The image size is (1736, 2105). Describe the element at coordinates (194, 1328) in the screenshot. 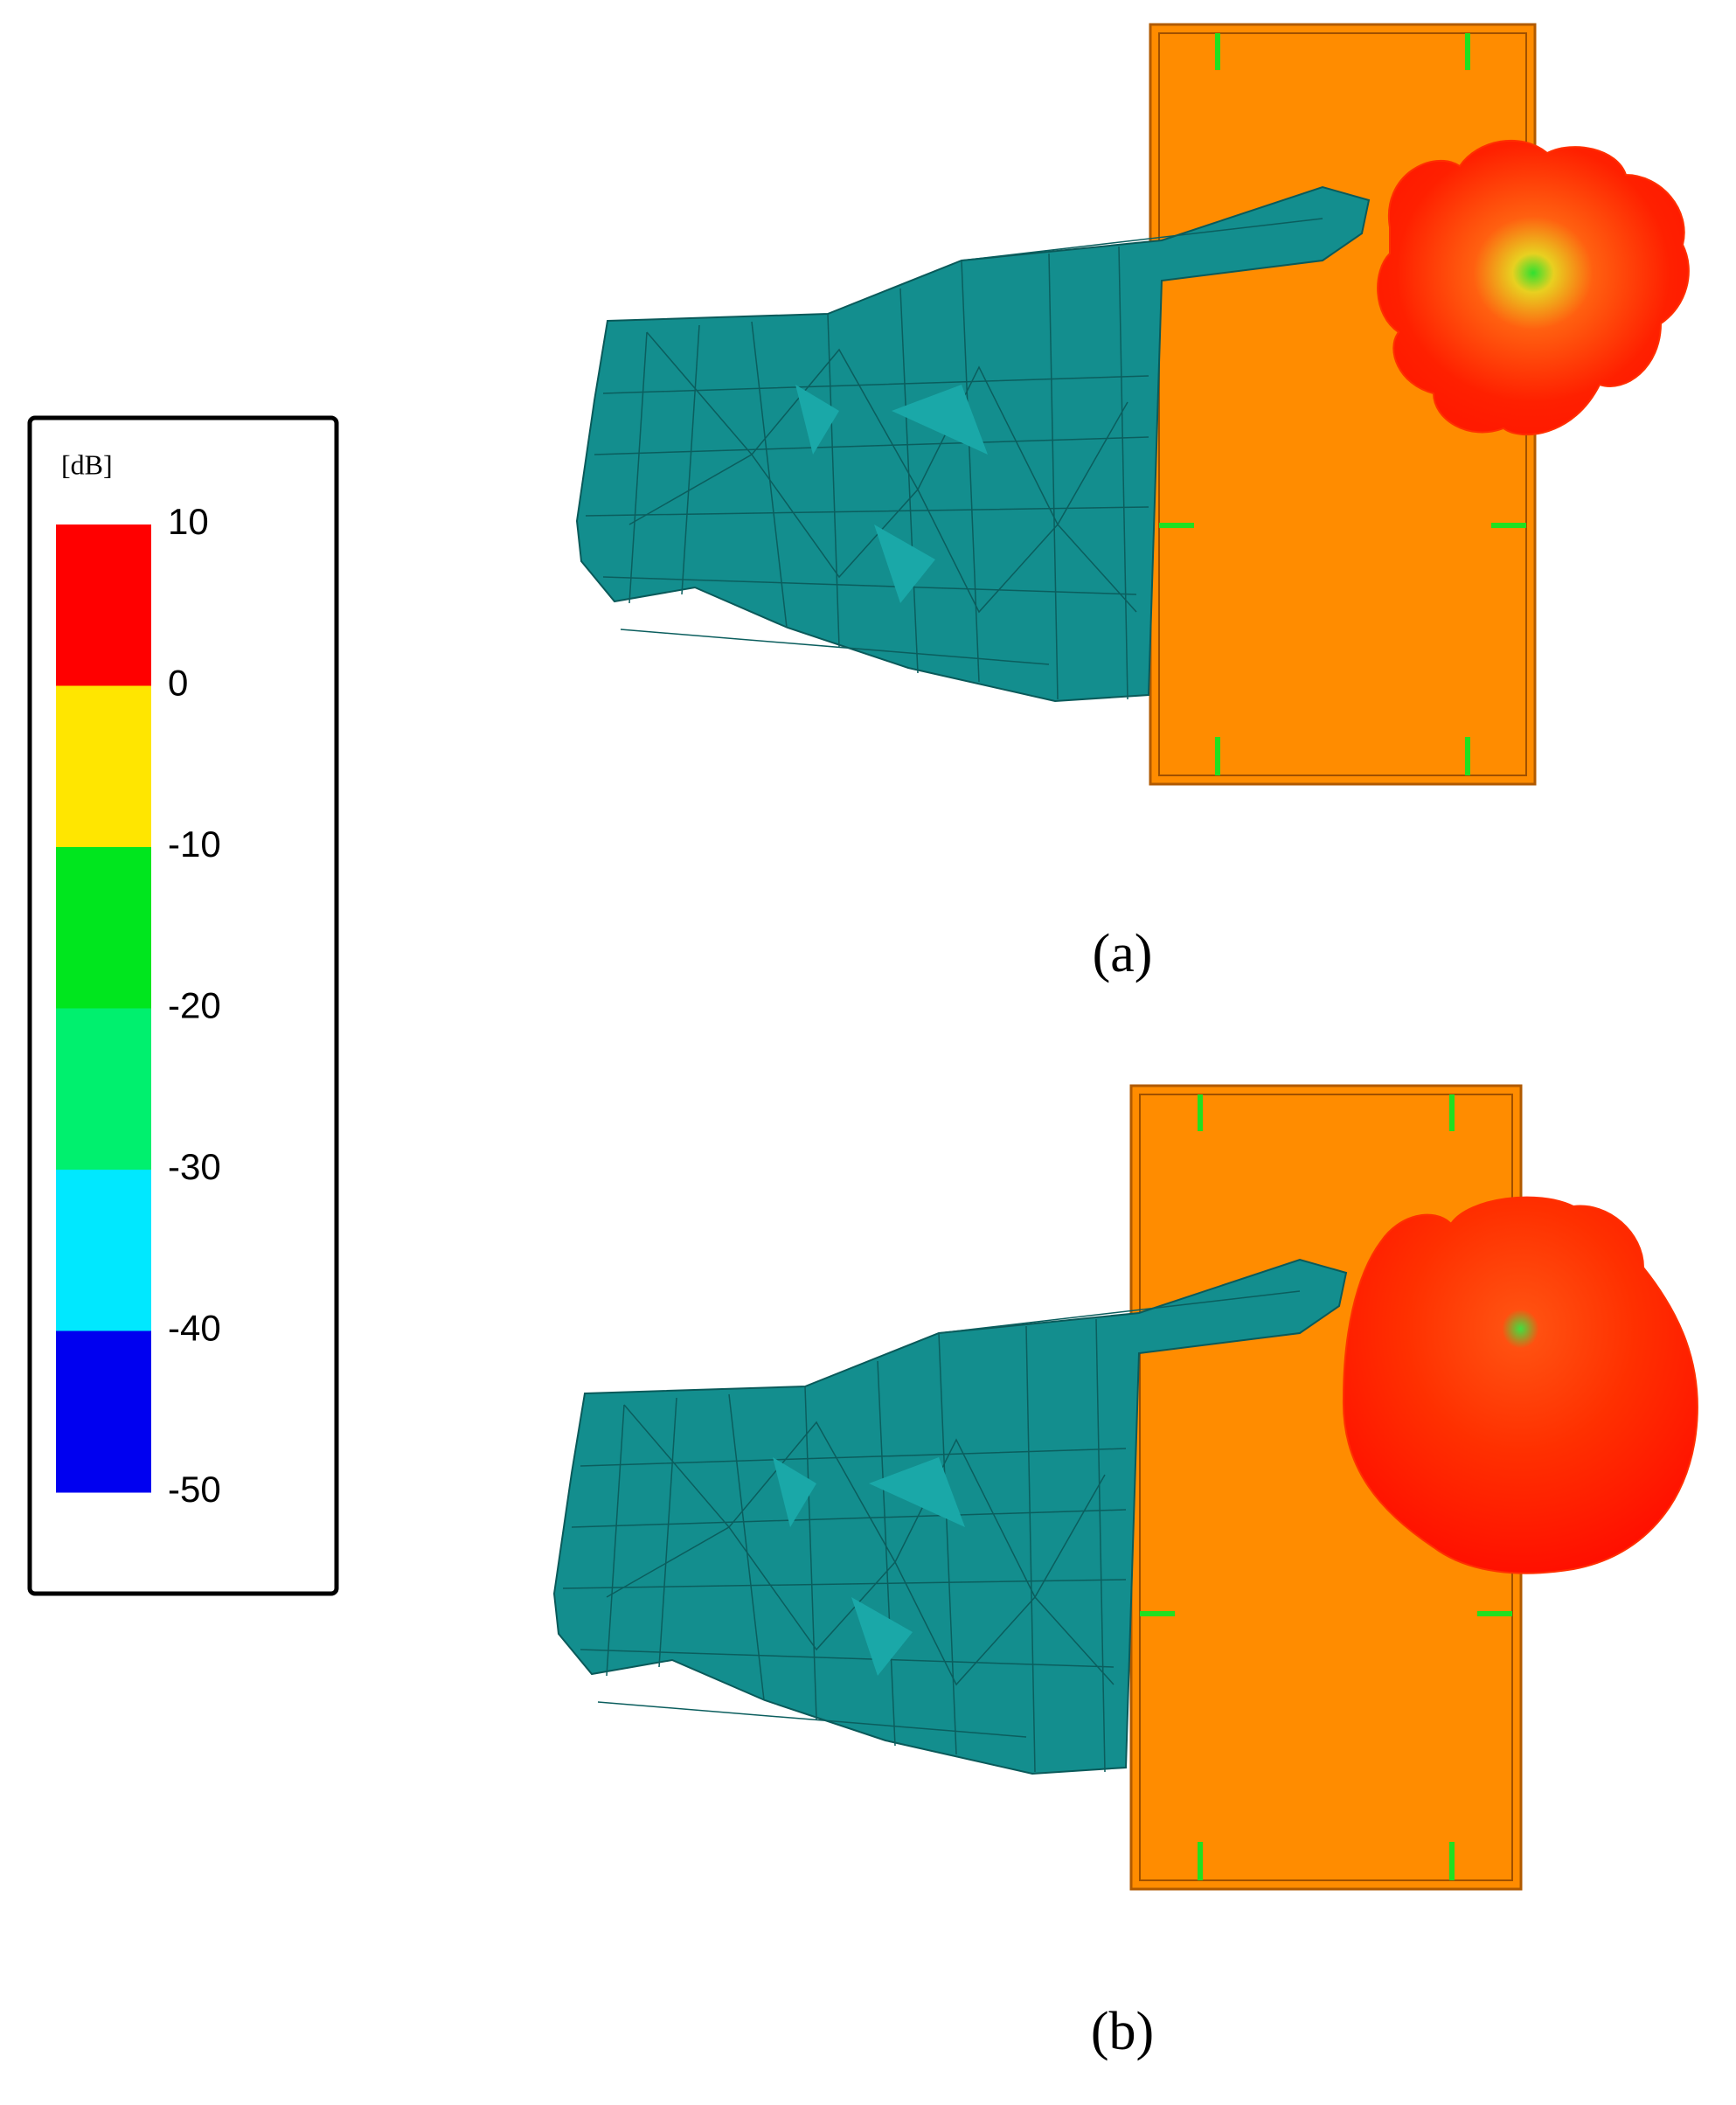

I see `colorbar-tick-label: -40` at that location.